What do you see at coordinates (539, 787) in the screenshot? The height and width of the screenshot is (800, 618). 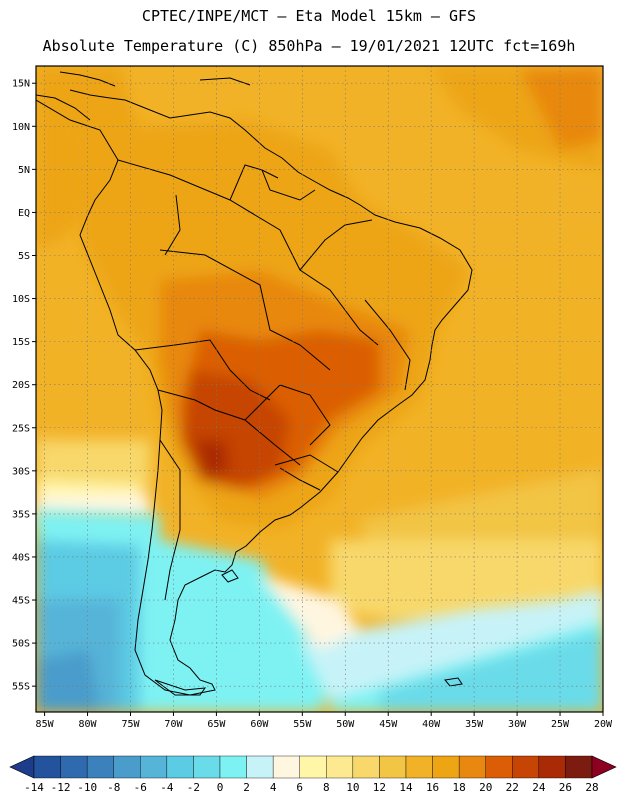 I see `colorbar-level-label: 24` at bounding box center [539, 787].